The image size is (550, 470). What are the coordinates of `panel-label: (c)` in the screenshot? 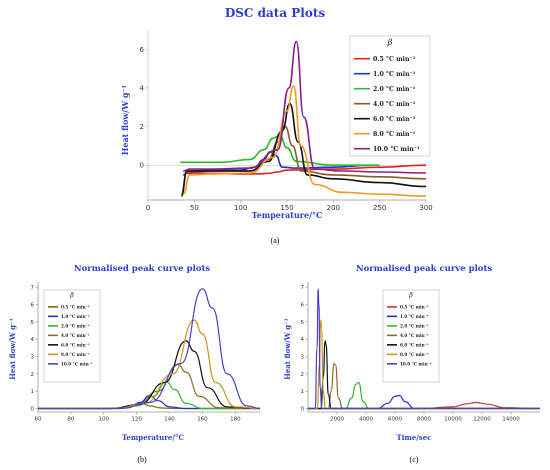 It's located at (414, 459).